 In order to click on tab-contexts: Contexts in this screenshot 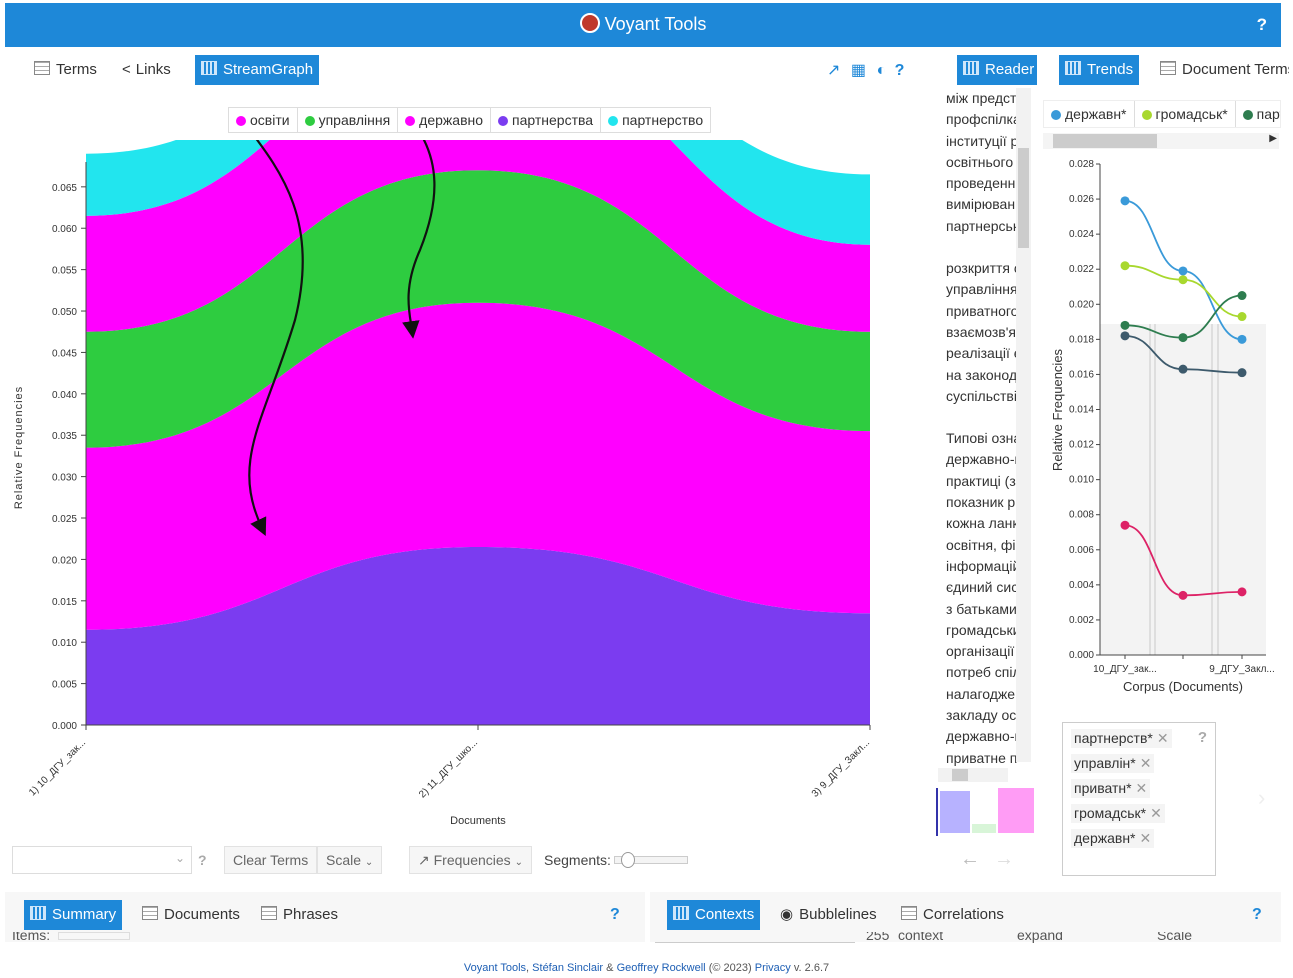, I will do `click(714, 915)`.